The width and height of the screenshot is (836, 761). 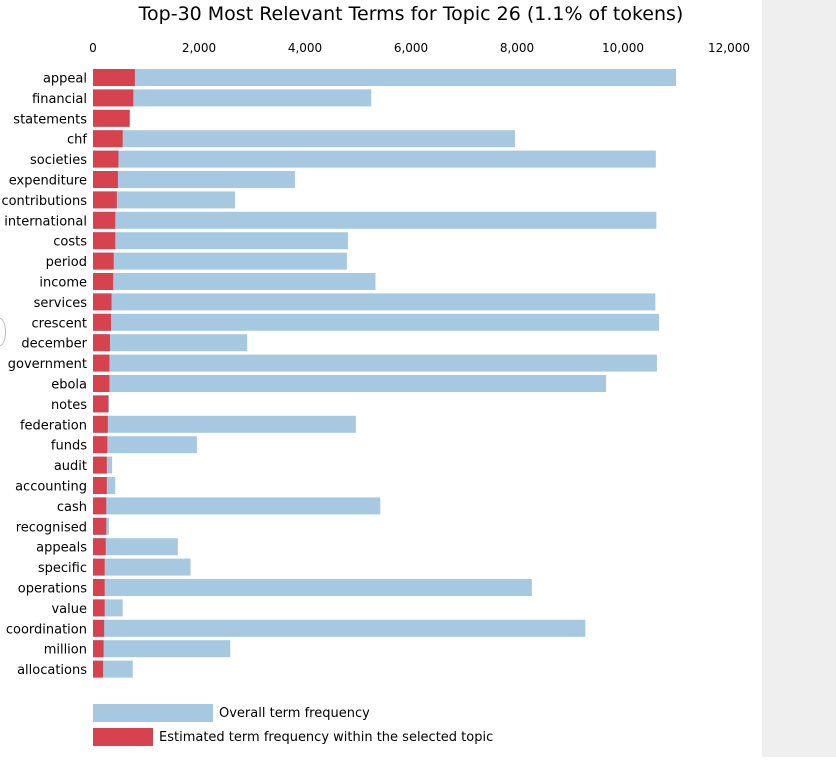 What do you see at coordinates (62, 568) in the screenshot?
I see `term-label: specific` at bounding box center [62, 568].